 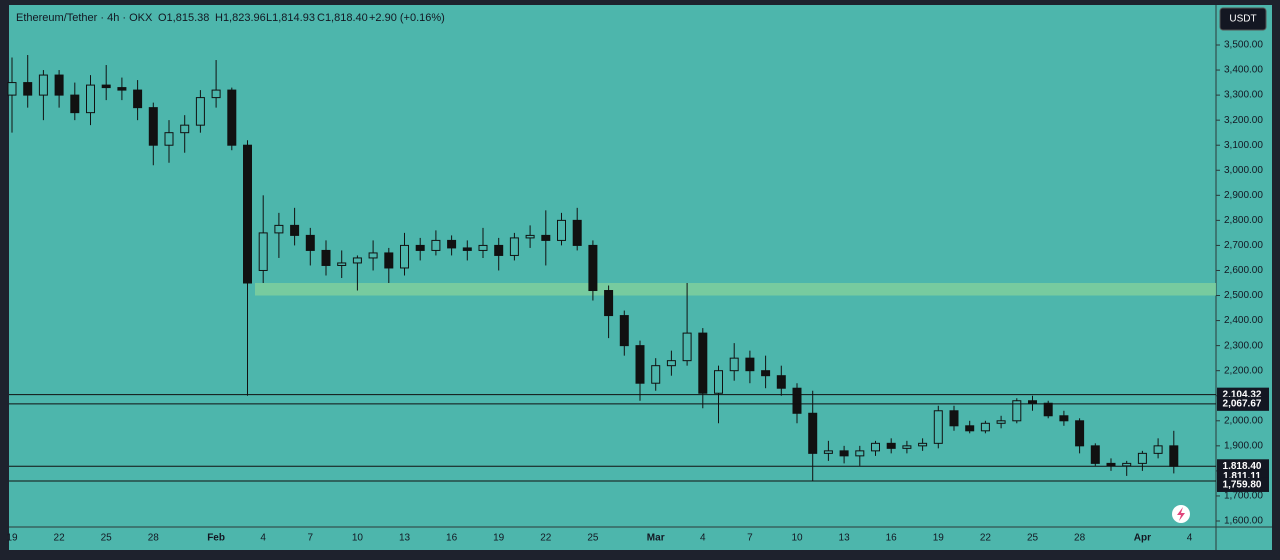 I want to click on y-tick-label: 1,900.00, so click(x=1243, y=445).